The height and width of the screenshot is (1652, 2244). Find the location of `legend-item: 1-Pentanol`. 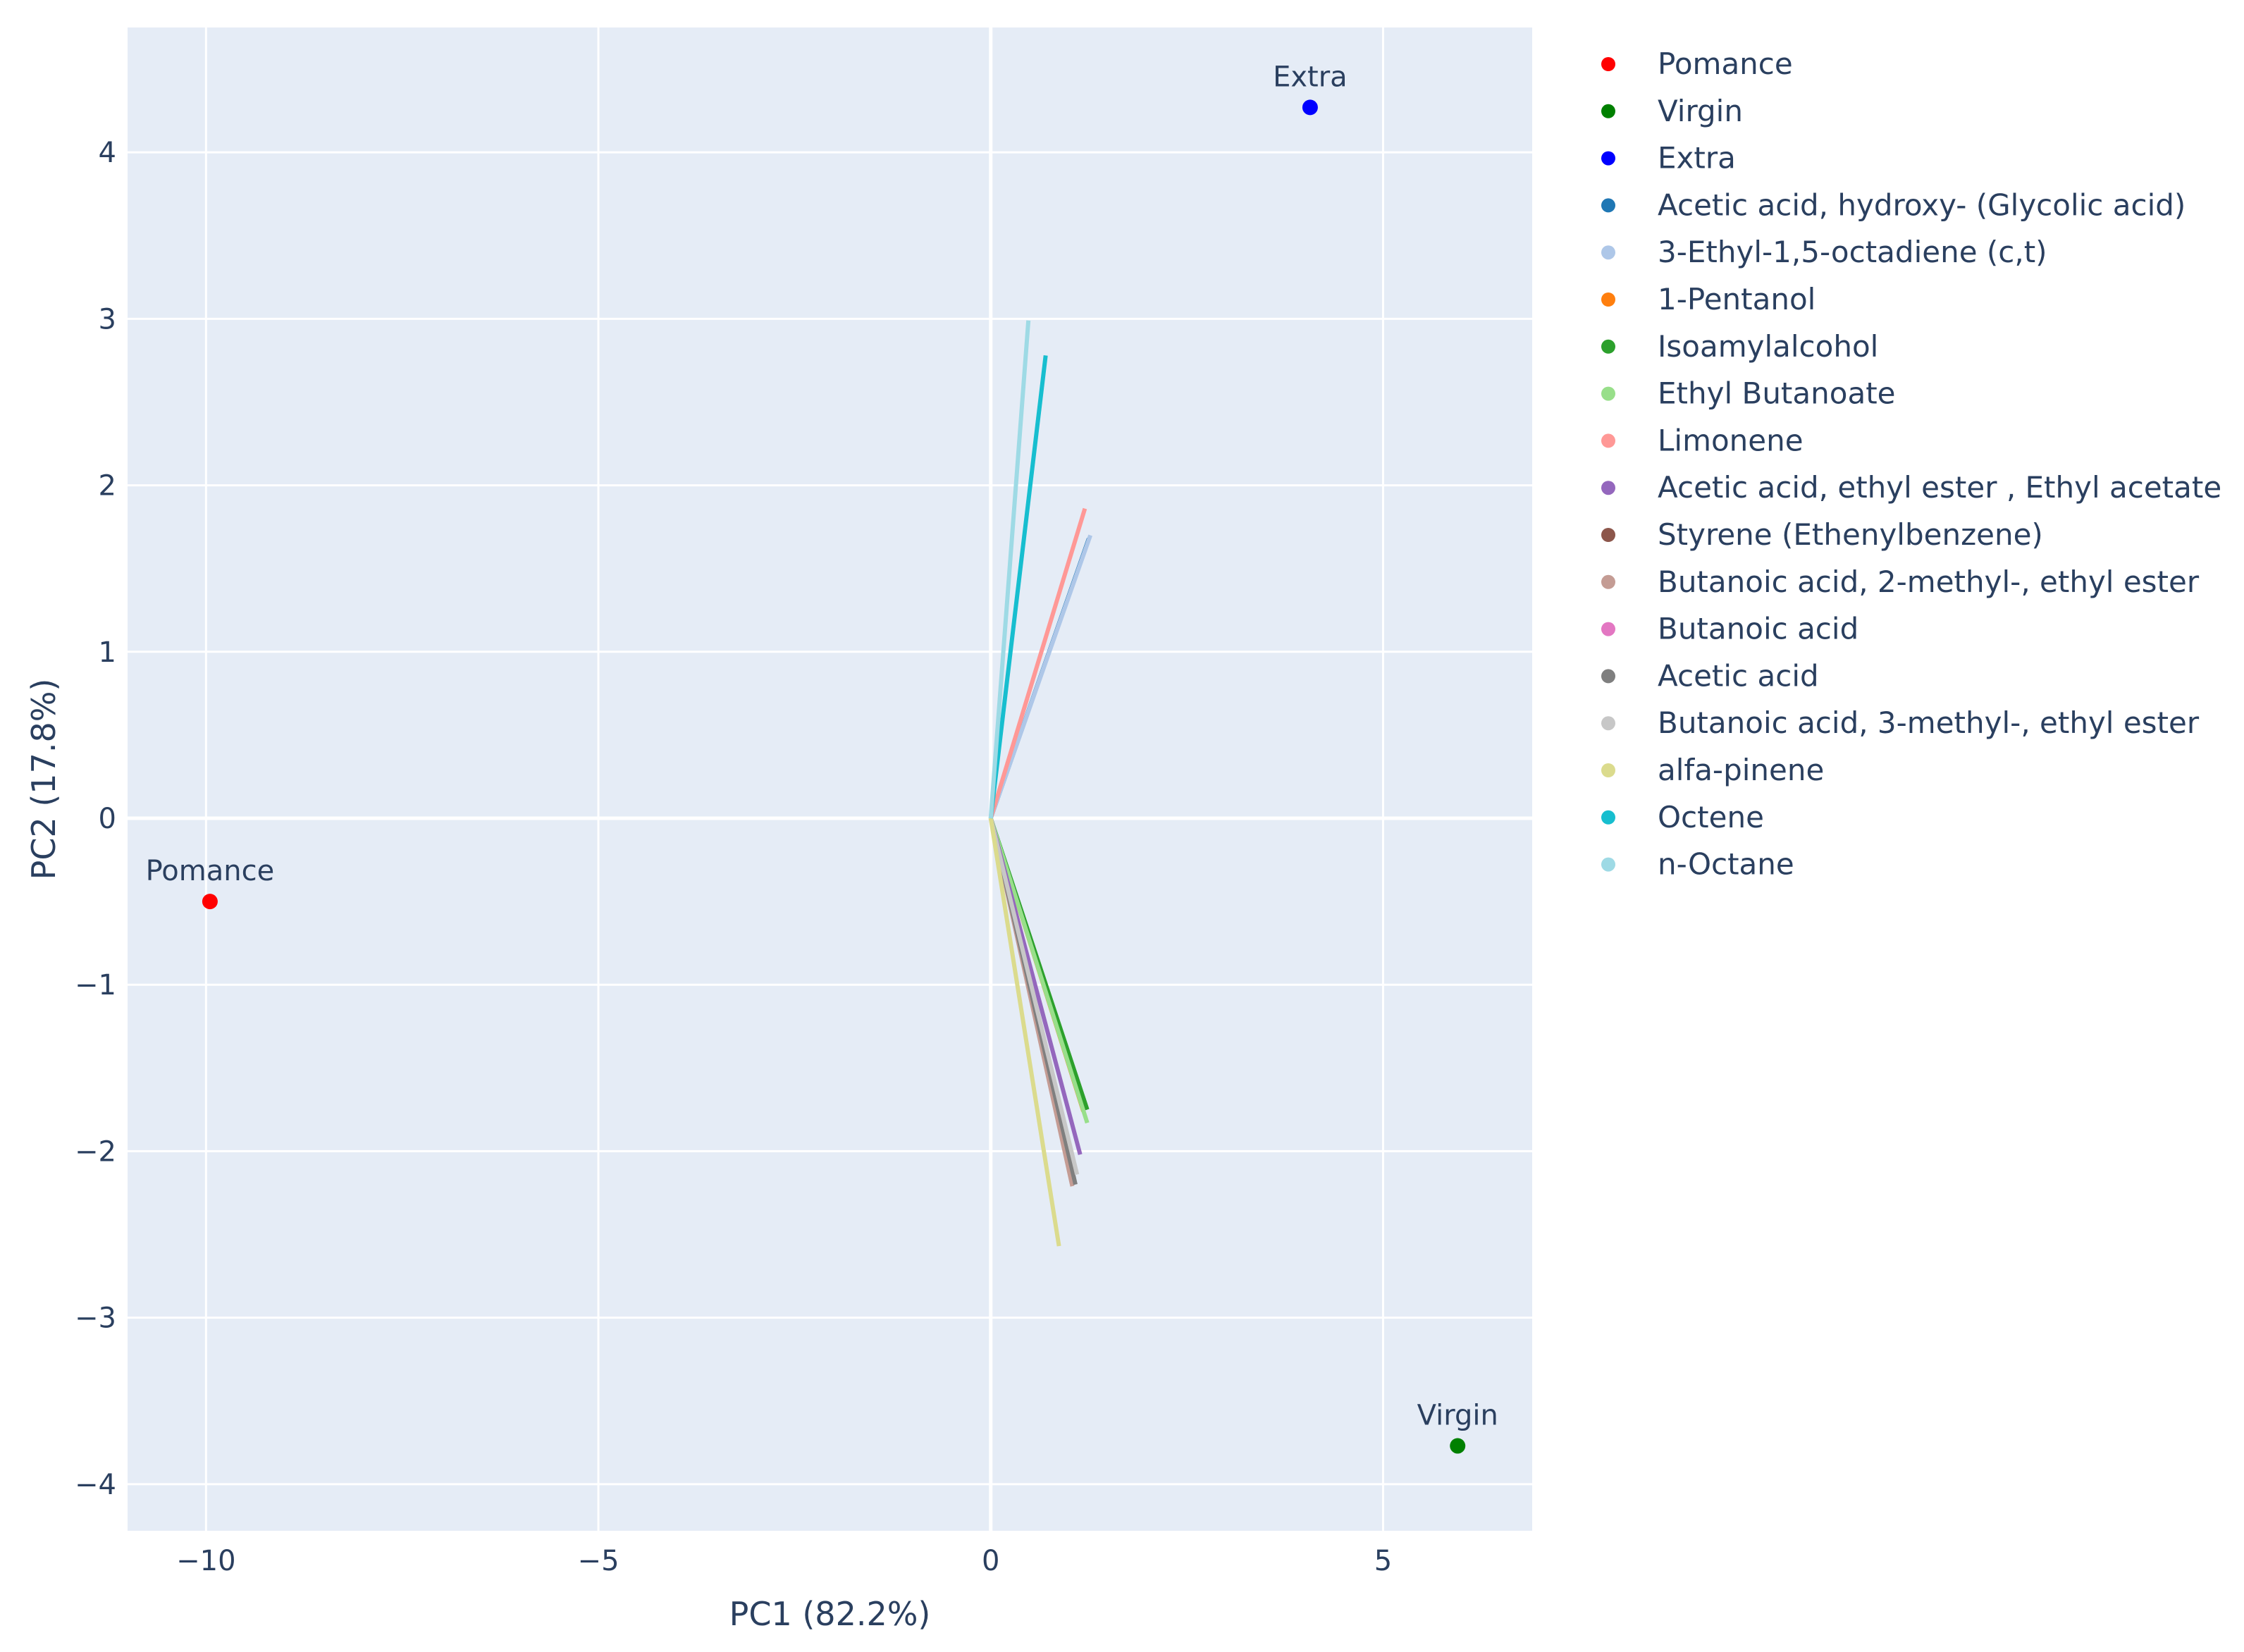

legend-item: 1-Pentanol is located at coordinates (1708, 299).